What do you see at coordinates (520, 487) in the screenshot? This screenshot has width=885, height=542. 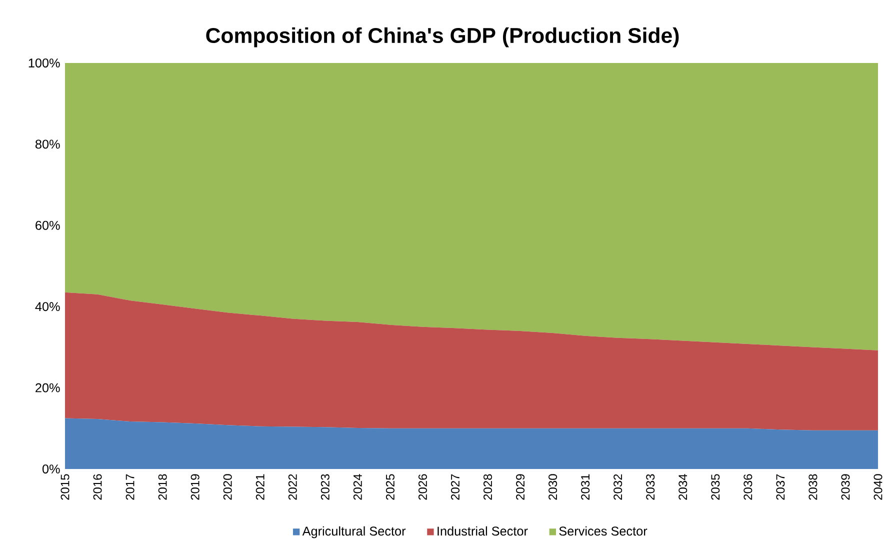 I see `x-tick-label: 2029` at bounding box center [520, 487].